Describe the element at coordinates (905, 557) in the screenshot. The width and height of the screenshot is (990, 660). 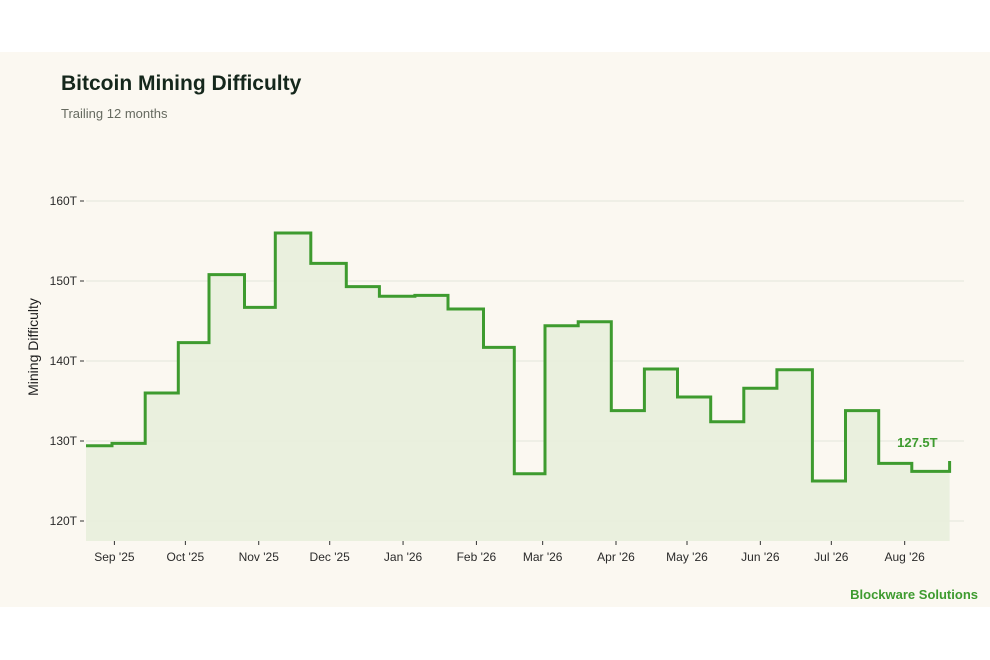
I see `x-tick-label: Aug '26` at that location.